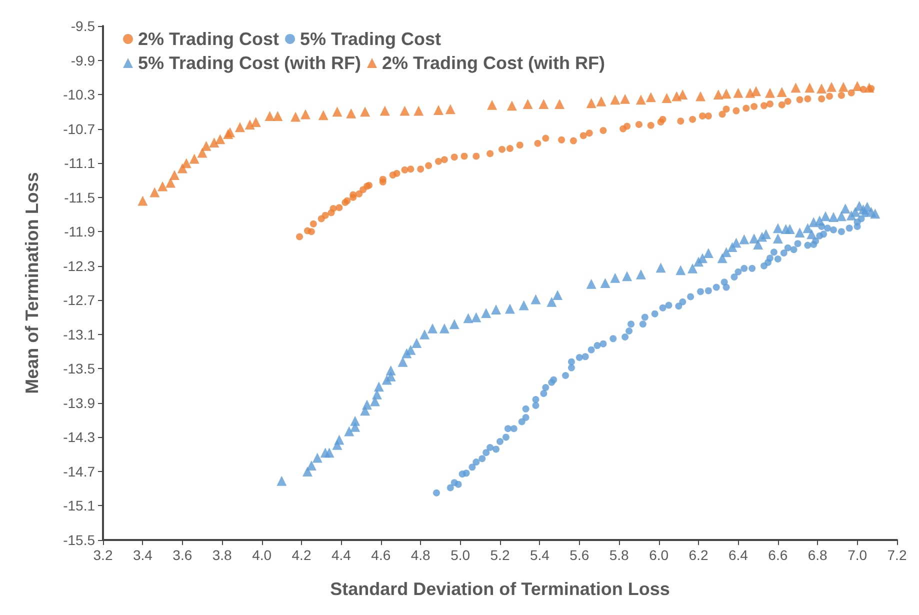  What do you see at coordinates (897, 555) in the screenshot?
I see `x-tick-label: 7.2` at bounding box center [897, 555].